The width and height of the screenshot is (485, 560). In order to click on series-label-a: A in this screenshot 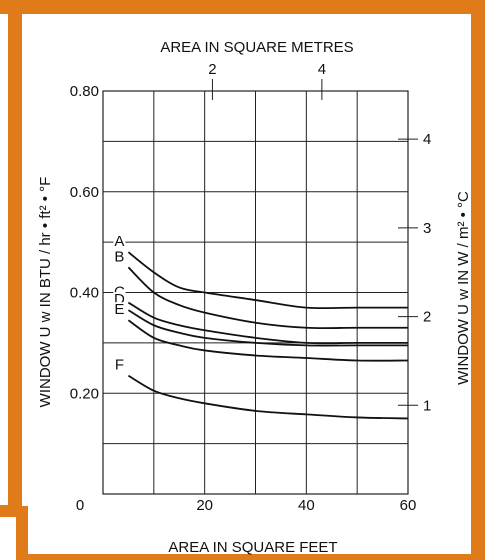, I will do `click(119, 241)`.